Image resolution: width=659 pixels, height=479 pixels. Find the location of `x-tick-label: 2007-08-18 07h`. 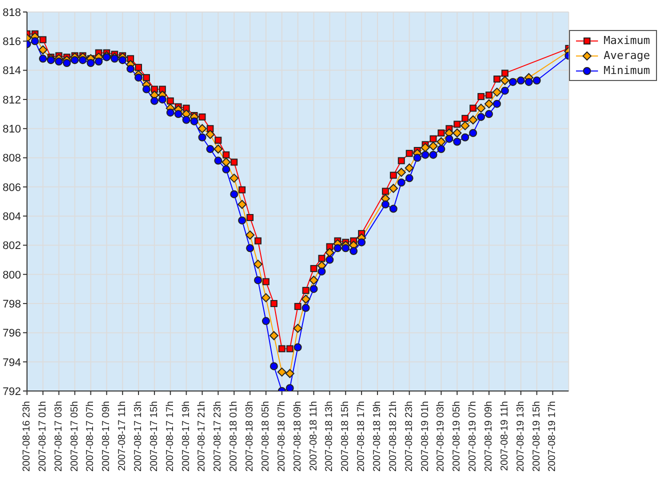

x-tick-label: 2007-08-18 07h is located at coordinates (282, 436).